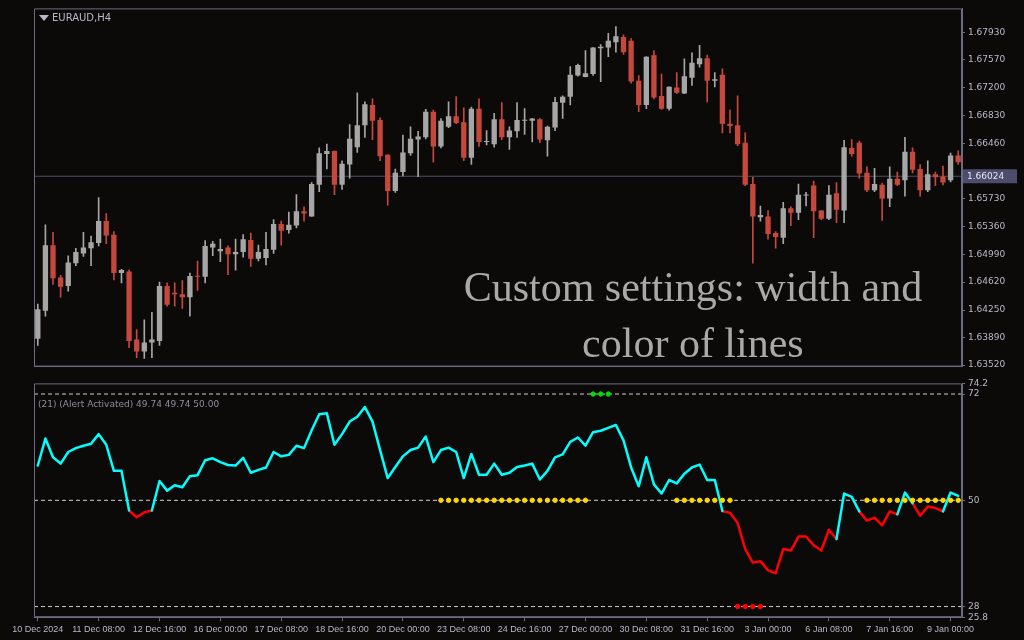 This screenshot has width=1024, height=640. I want to click on x-tick-label: 6 Jan 08:00, so click(829, 629).